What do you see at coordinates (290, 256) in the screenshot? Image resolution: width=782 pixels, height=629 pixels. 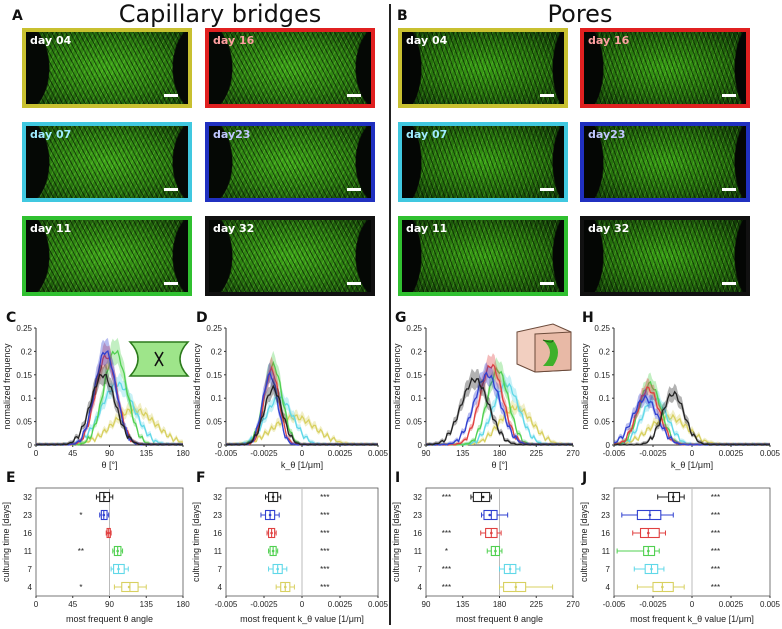 I see `tile-cb-day32: day 32` at bounding box center [290, 256].